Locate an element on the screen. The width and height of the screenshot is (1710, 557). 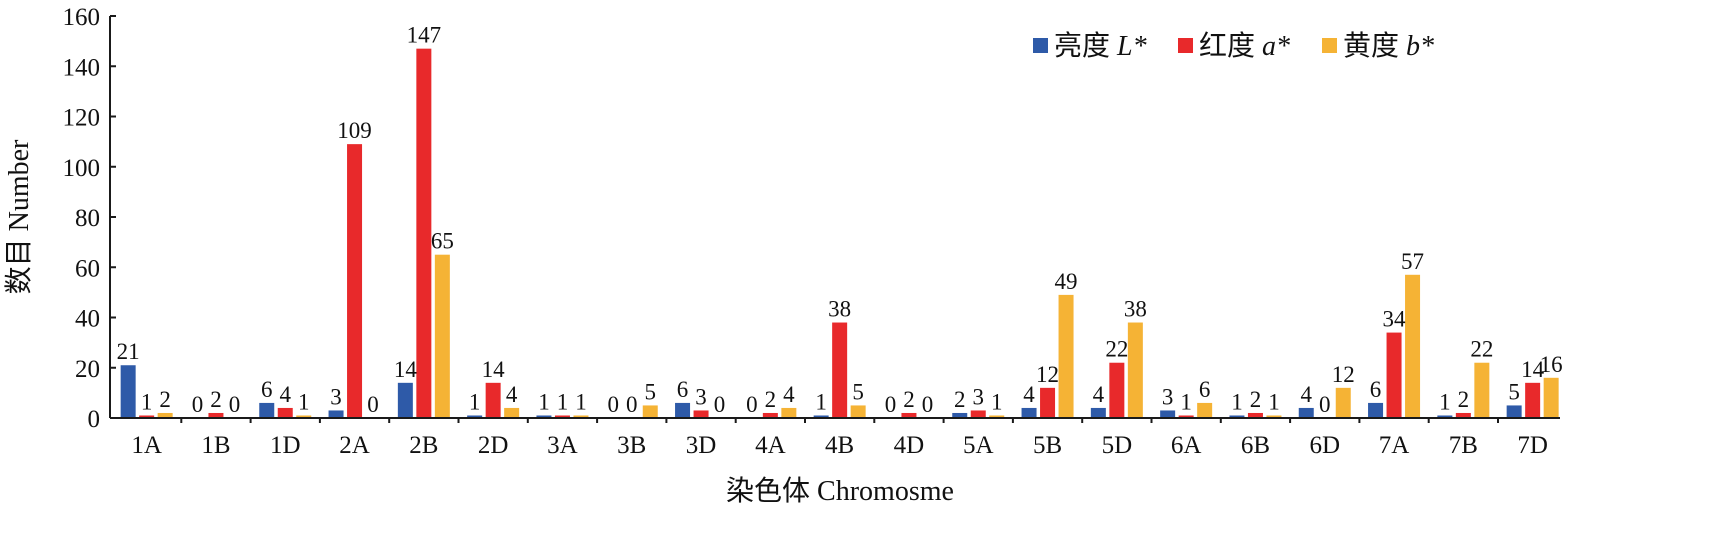
legend-swatch is located at coordinates (1185, 45).